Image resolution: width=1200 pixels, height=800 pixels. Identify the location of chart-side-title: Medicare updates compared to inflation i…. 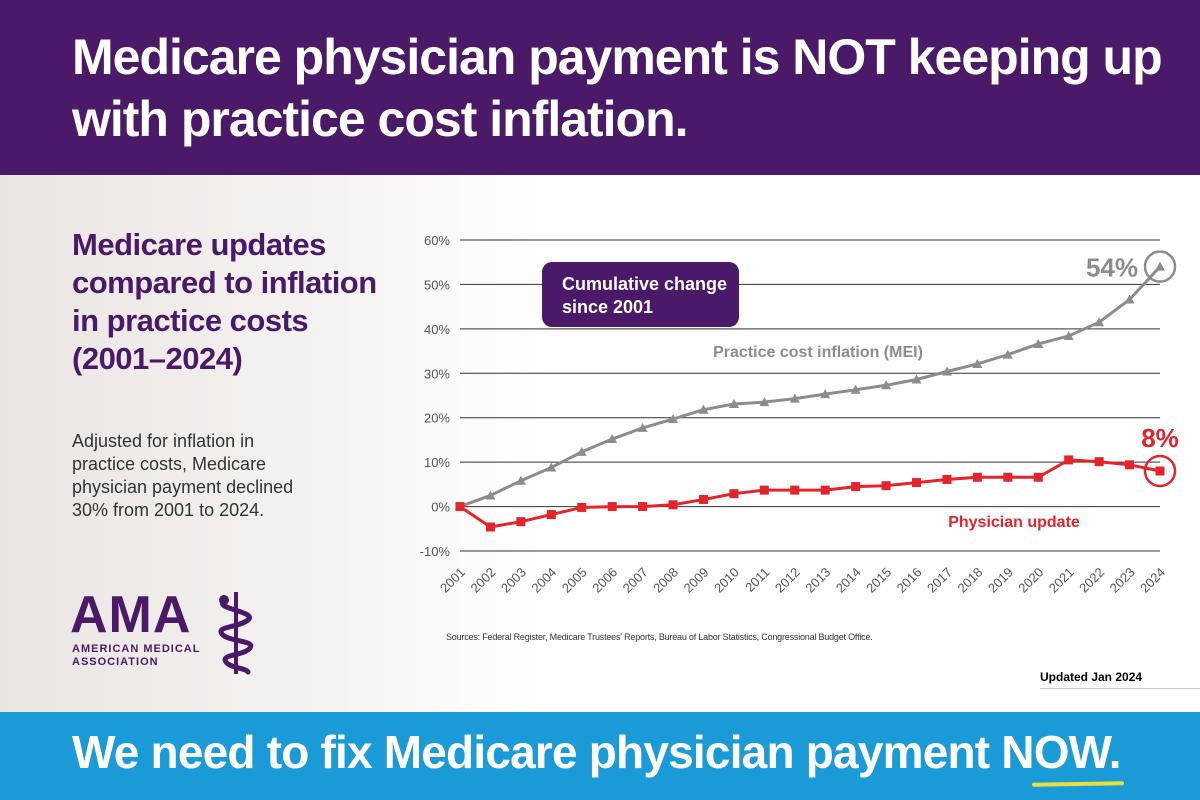
(224, 301).